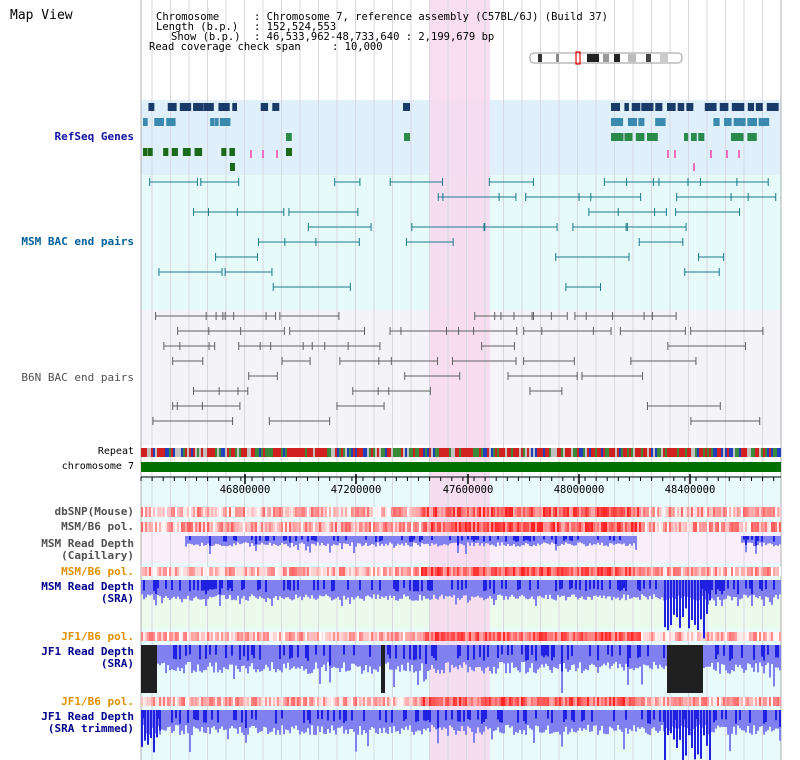  What do you see at coordinates (724, 107) in the screenshot?
I see `gene-feature` at bounding box center [724, 107].